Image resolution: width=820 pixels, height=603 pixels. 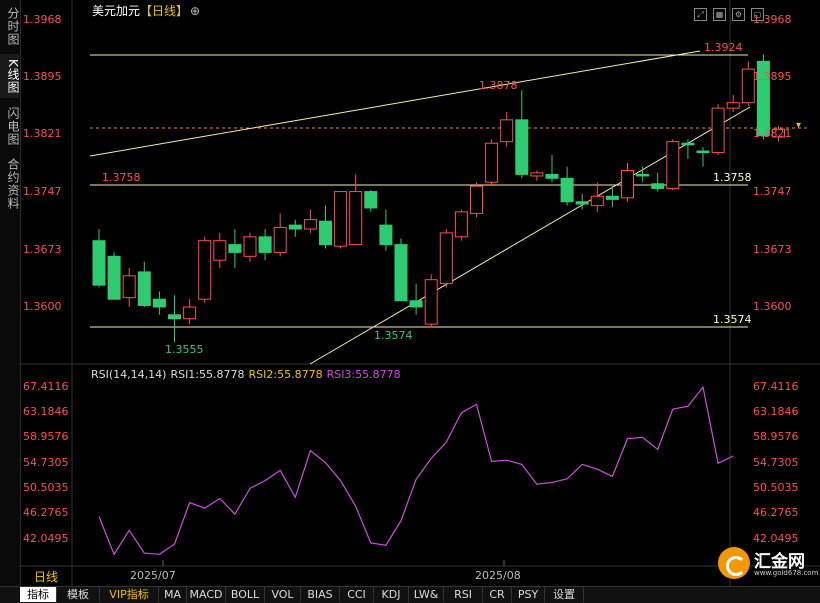 I want to click on chart-toolbar: ⤢ ▦ ⚙ ▢, so click(x=726, y=11).